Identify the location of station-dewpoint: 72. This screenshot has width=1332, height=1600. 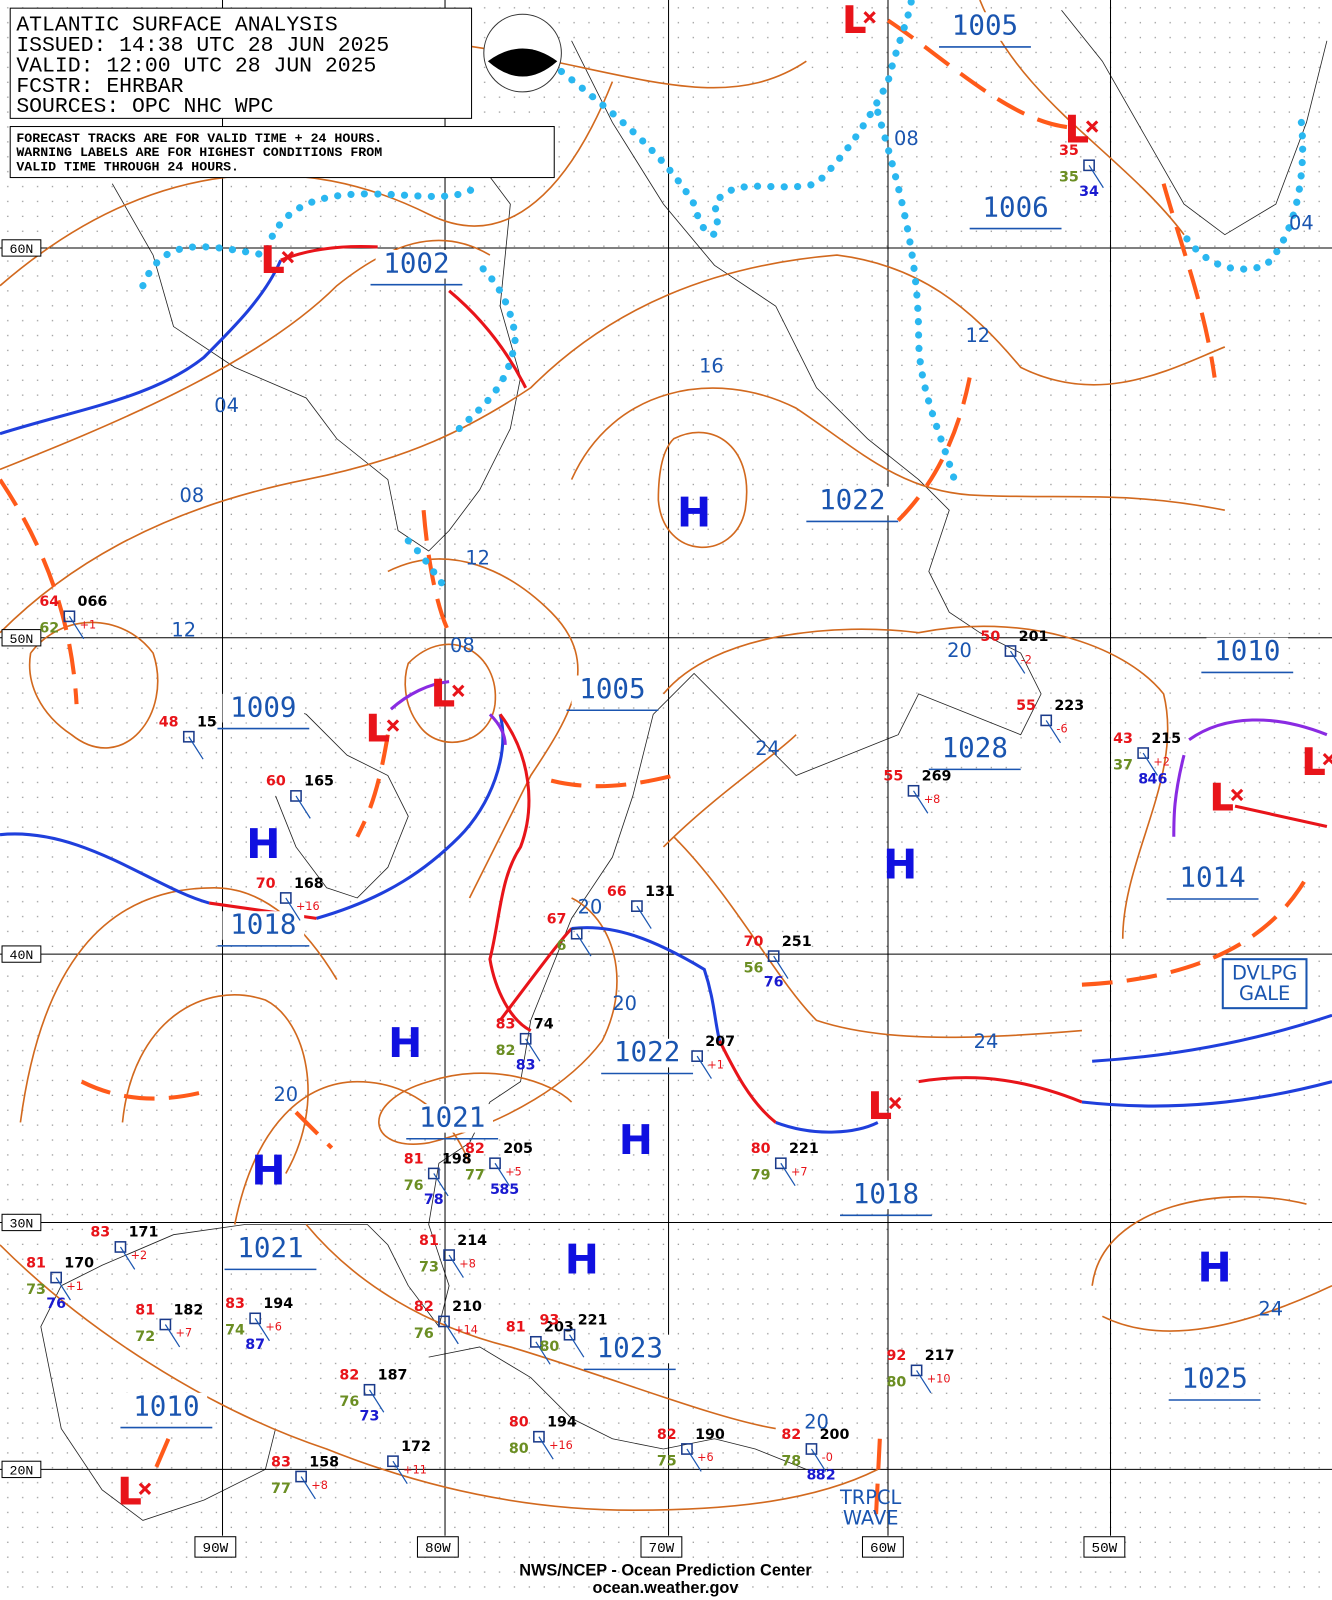
(145, 1337).